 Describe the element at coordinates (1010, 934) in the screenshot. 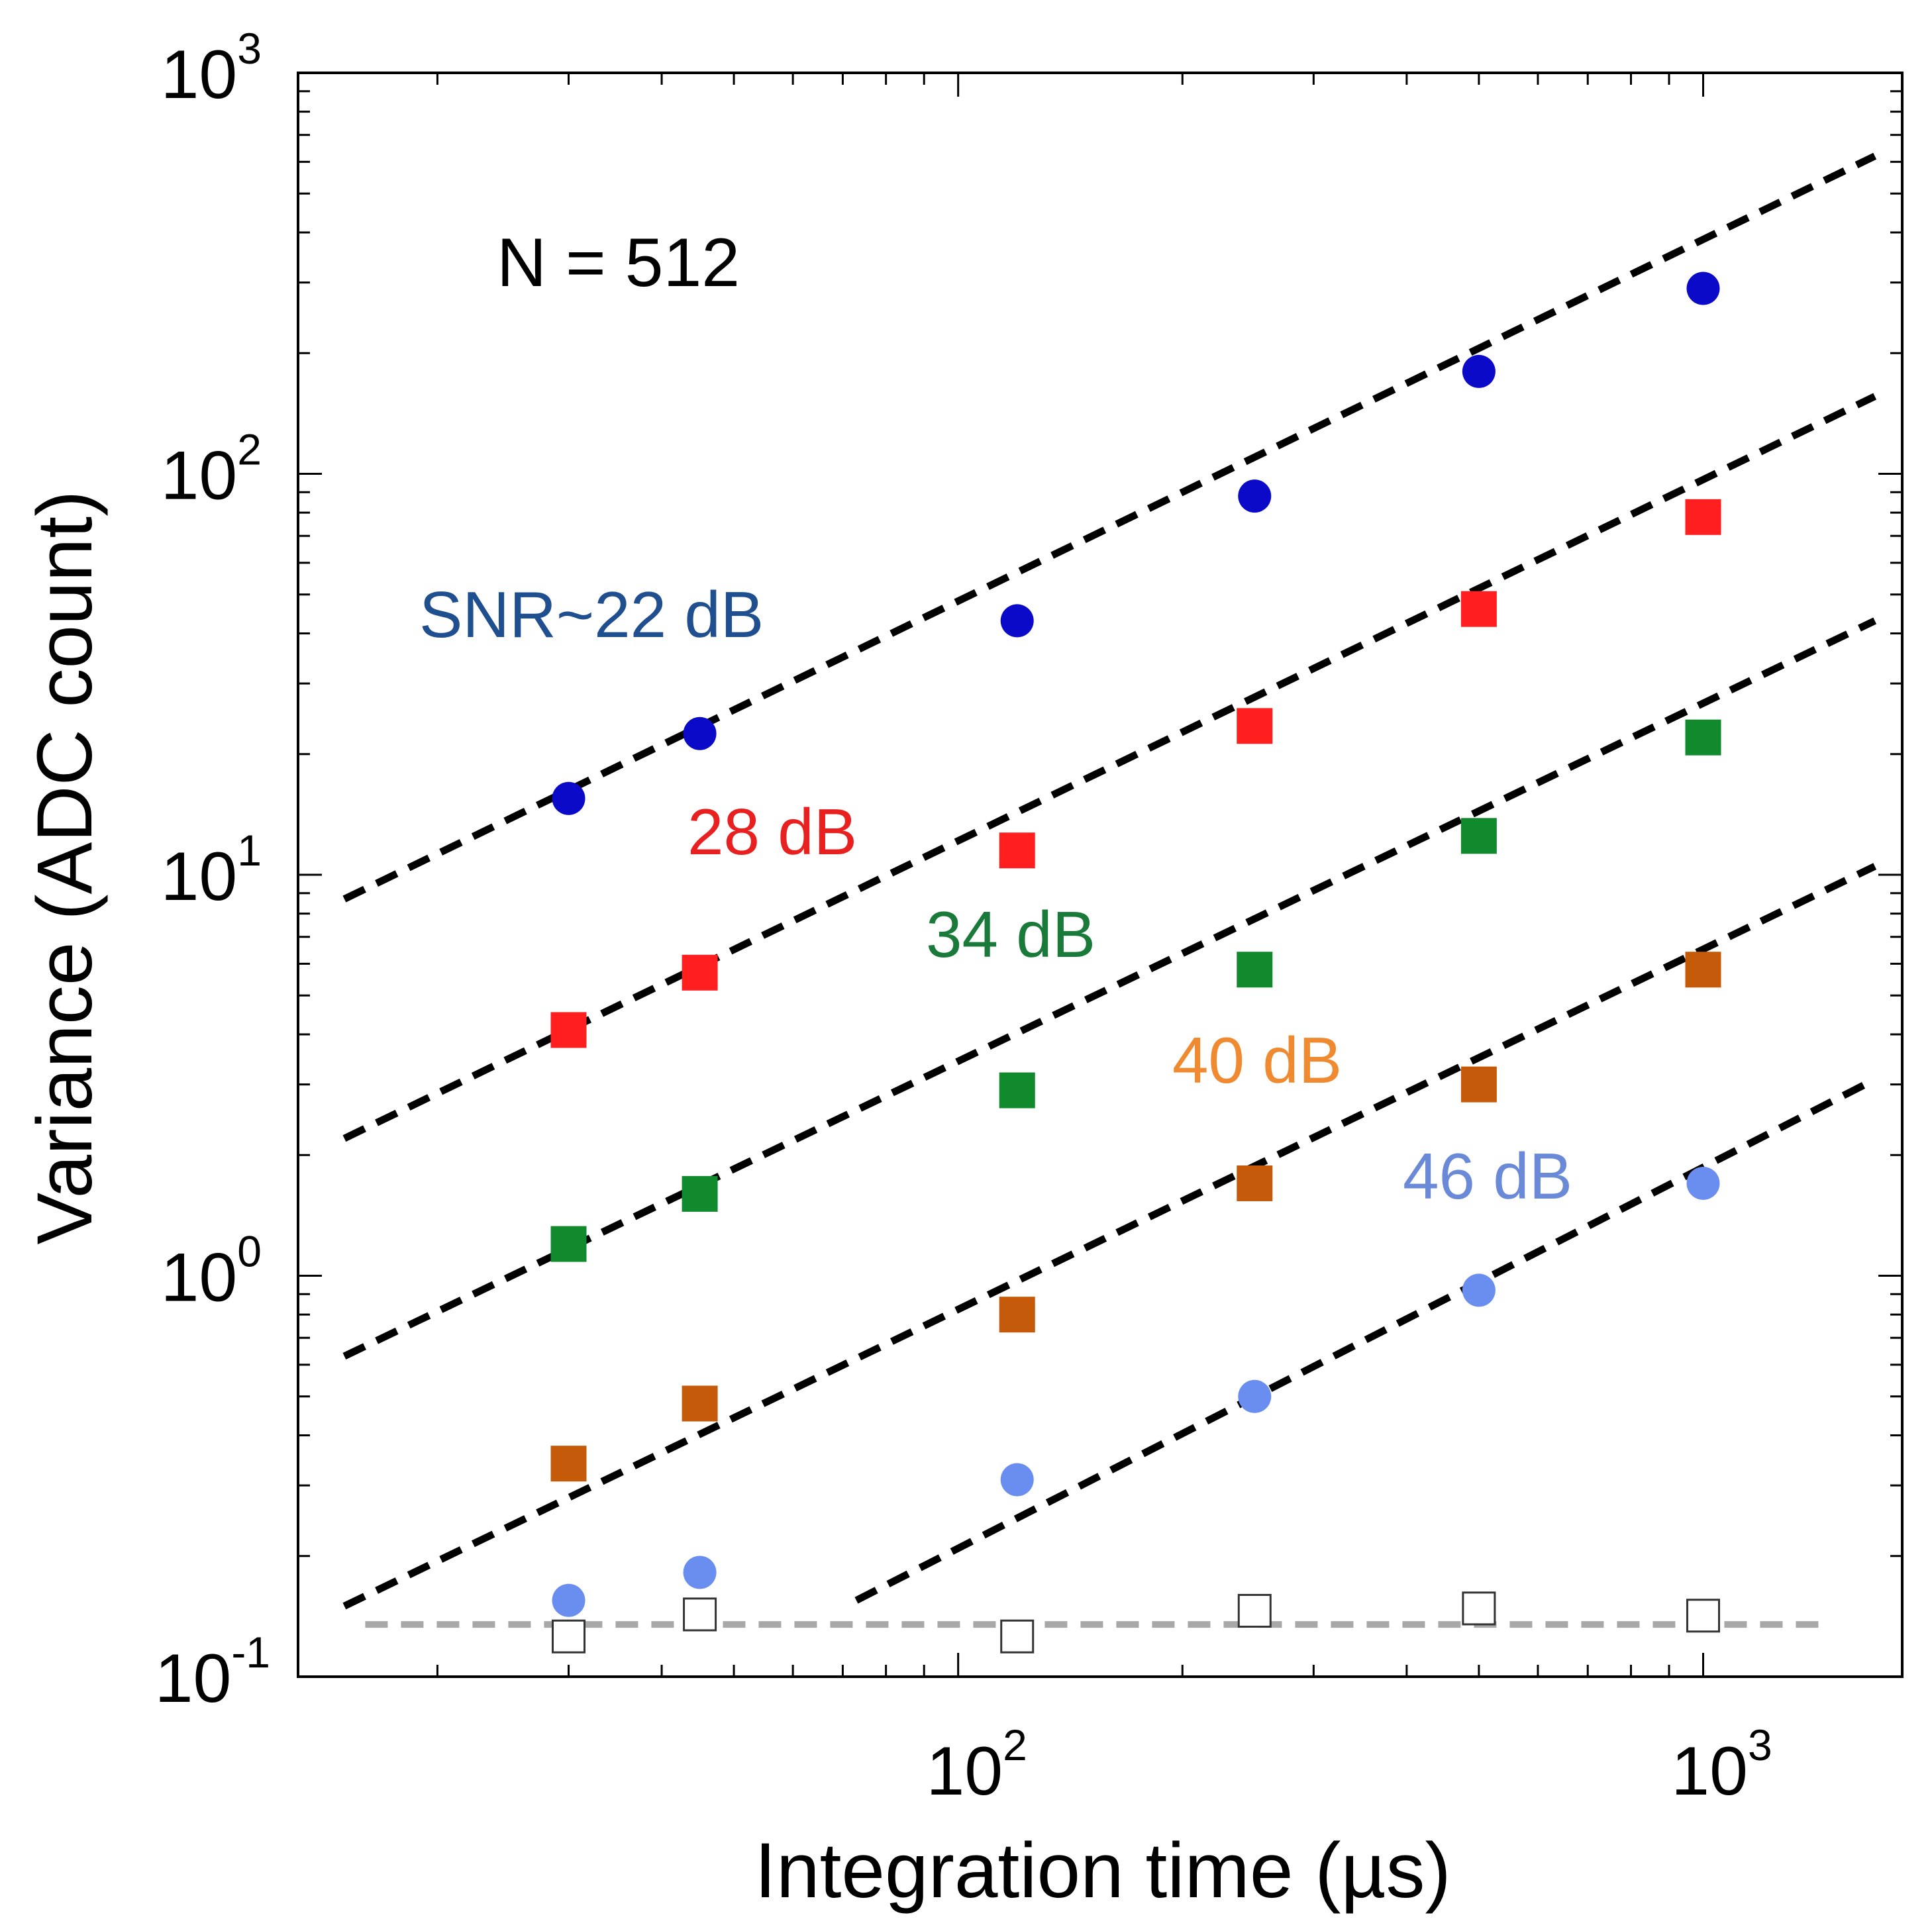

I see `series-label-34db: 34 dB` at that location.